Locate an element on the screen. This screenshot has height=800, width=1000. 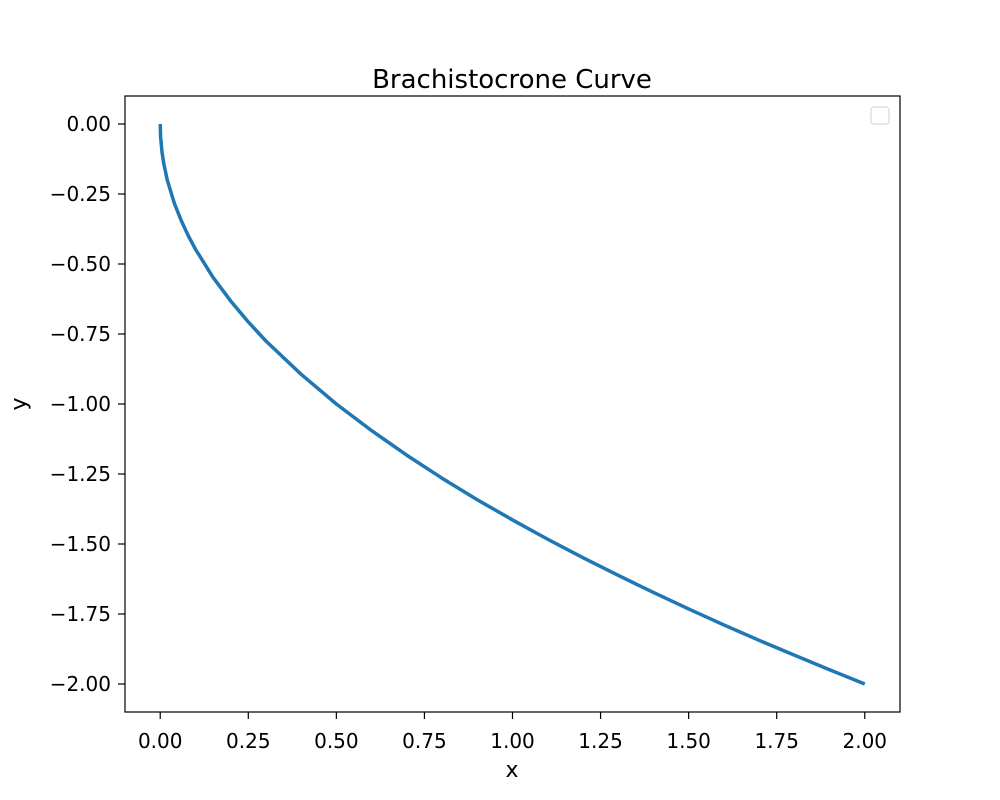
x-tick-label: 1.50 is located at coordinates (688, 741).